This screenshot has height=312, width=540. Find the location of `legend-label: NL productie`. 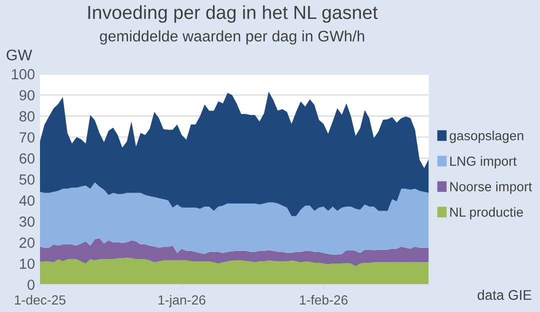

legend-label: NL productie is located at coordinates (486, 213).